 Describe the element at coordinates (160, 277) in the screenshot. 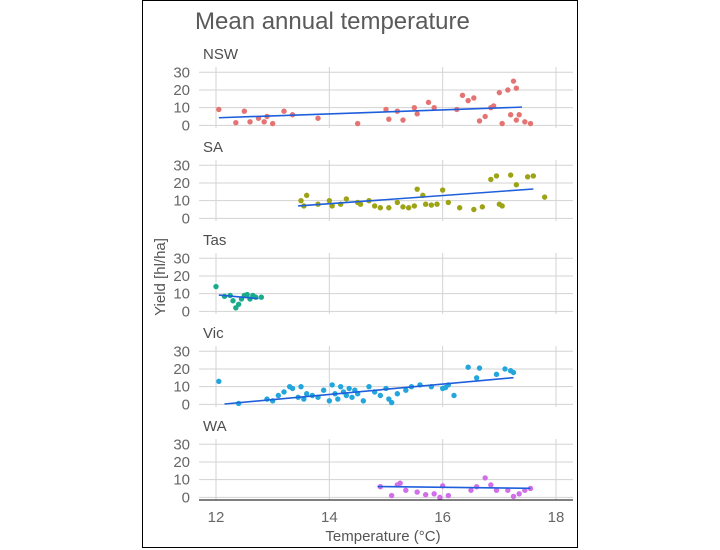

I see `y-axis-title: Yield [hl/ha]` at that location.